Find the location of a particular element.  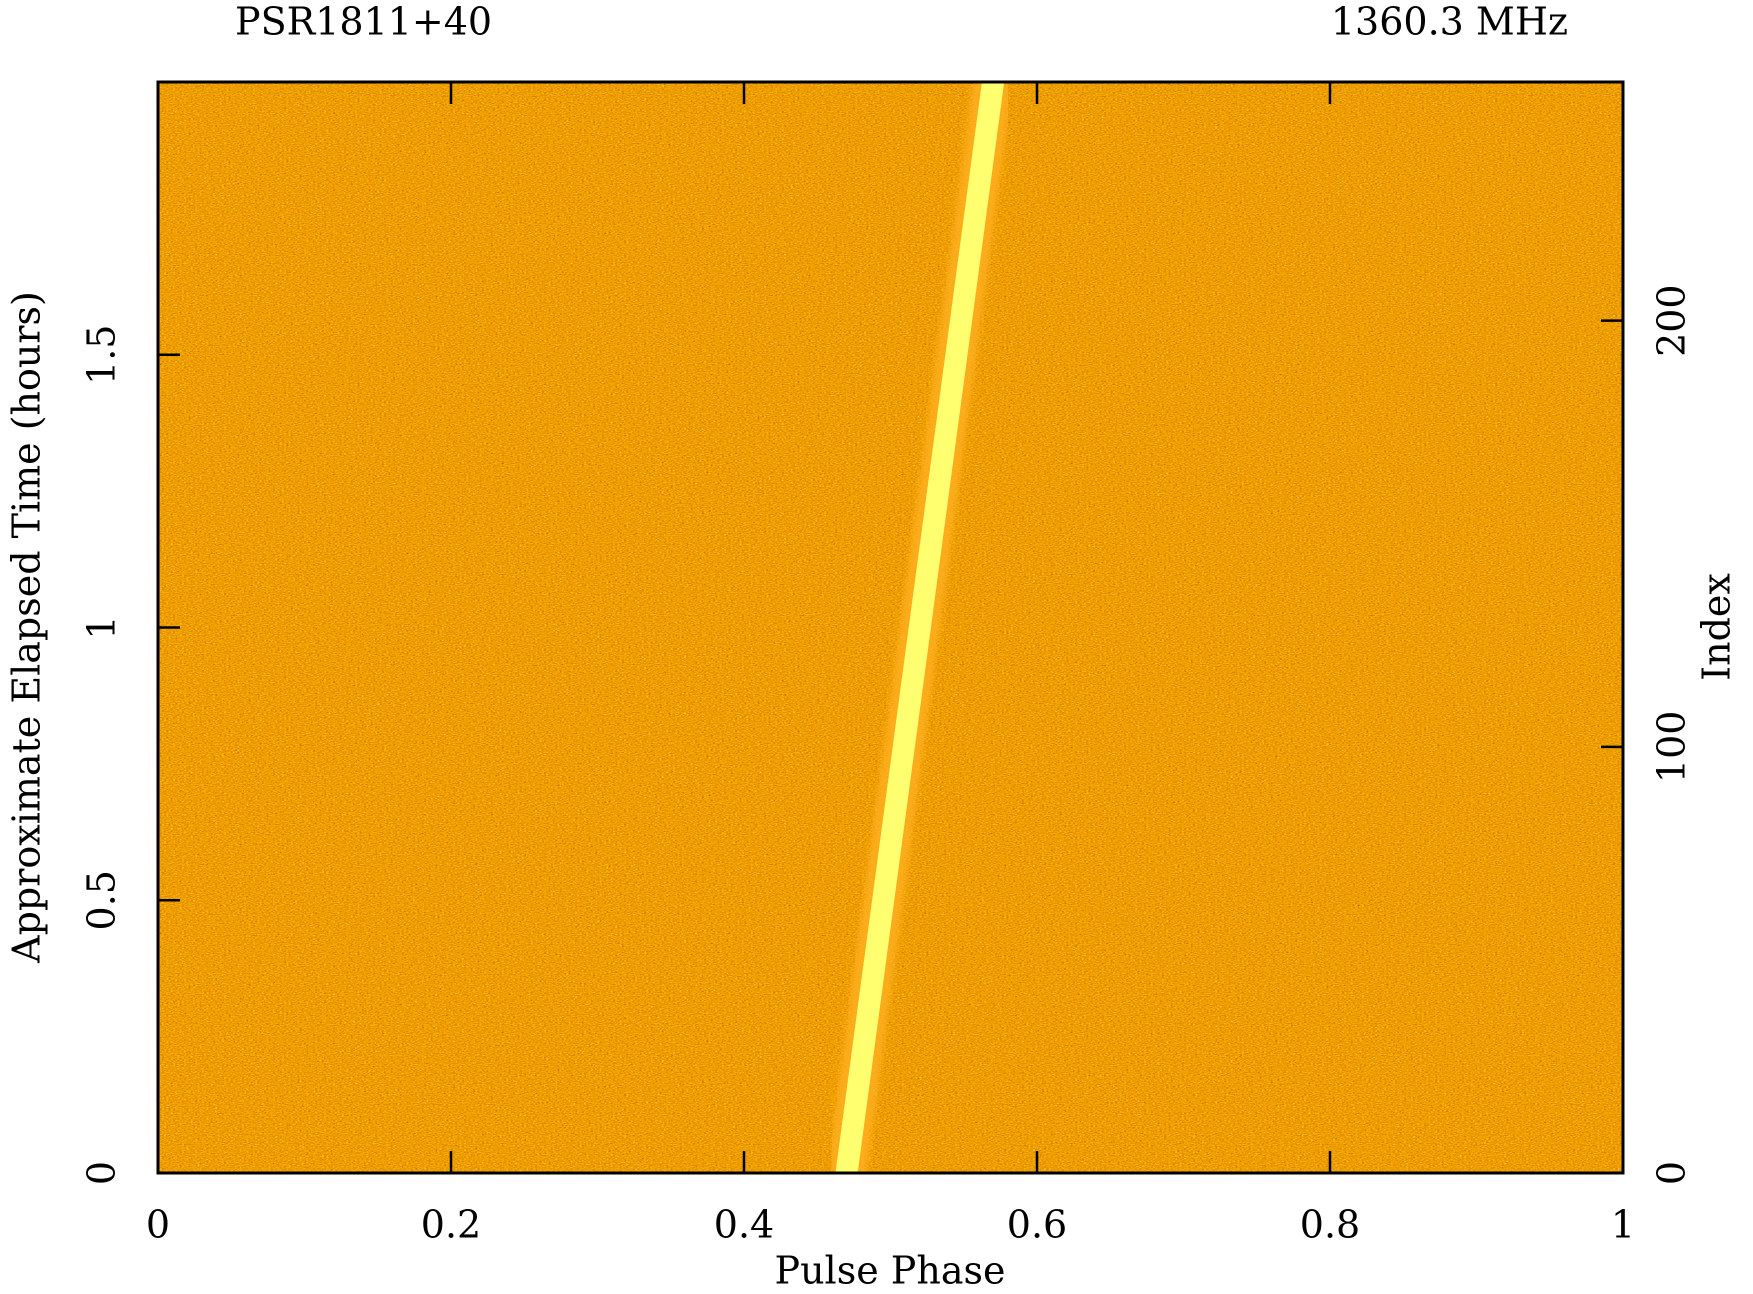

x-tick-label: 0 is located at coordinates (158, 1225).